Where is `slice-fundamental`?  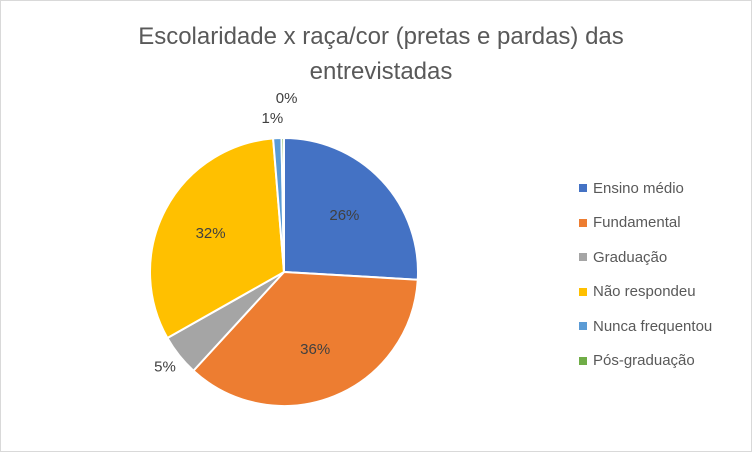 slice-fundamental is located at coordinates (305, 338).